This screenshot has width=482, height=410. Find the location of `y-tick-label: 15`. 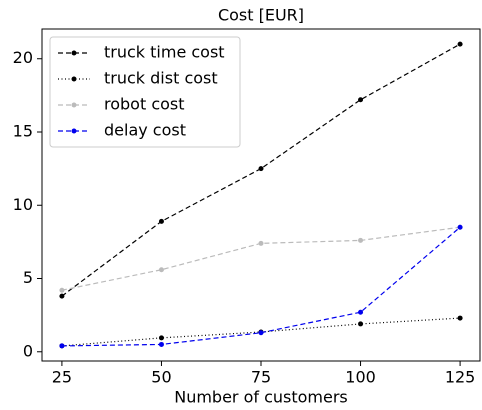

y-tick-label: 15 is located at coordinates (23, 130).